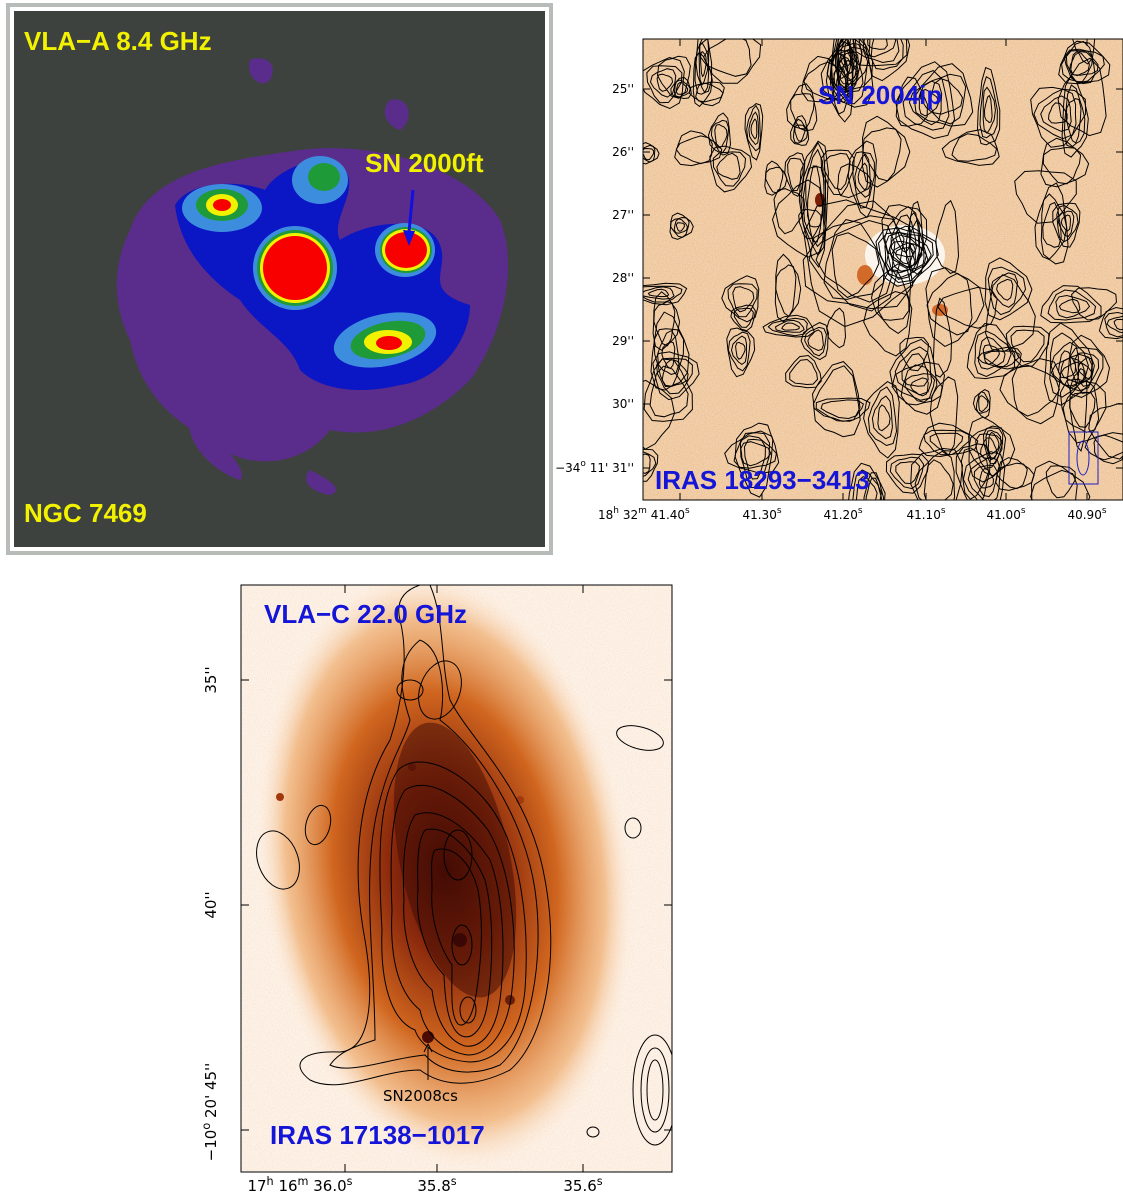 The image size is (1123, 1199). Describe the element at coordinates (840, 515) in the screenshot. I see `tick-text: 41.20` at that location.